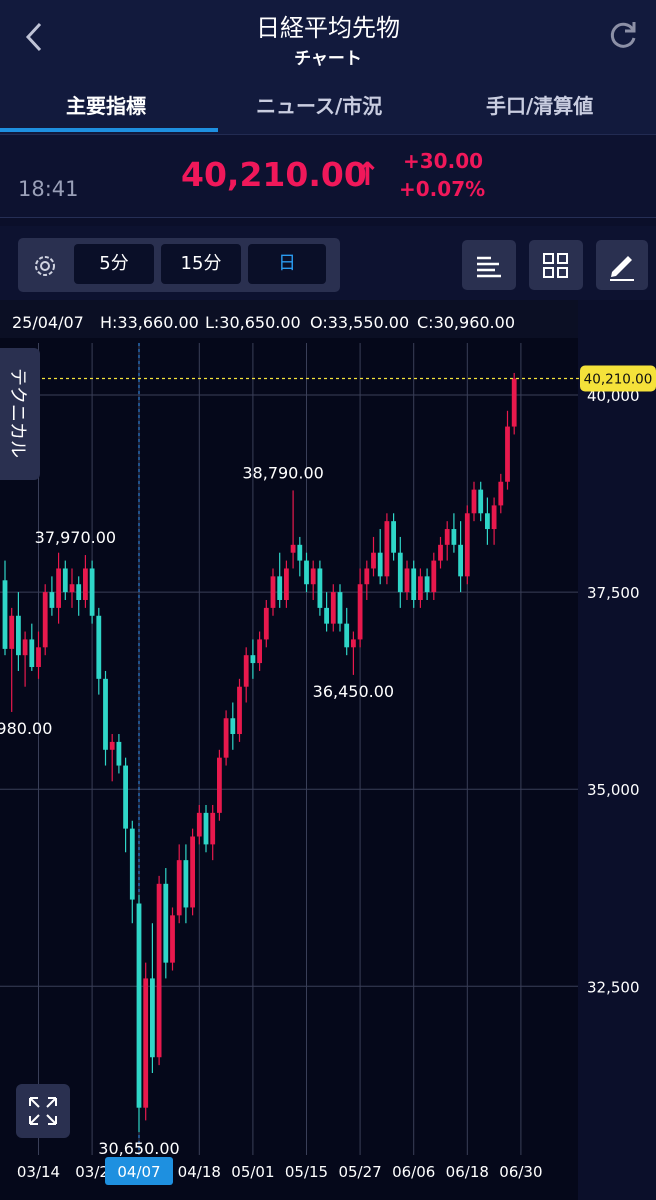  Describe the element at coordinates (328, 28) in the screenshot. I see `title: 日経平均先物` at that location.